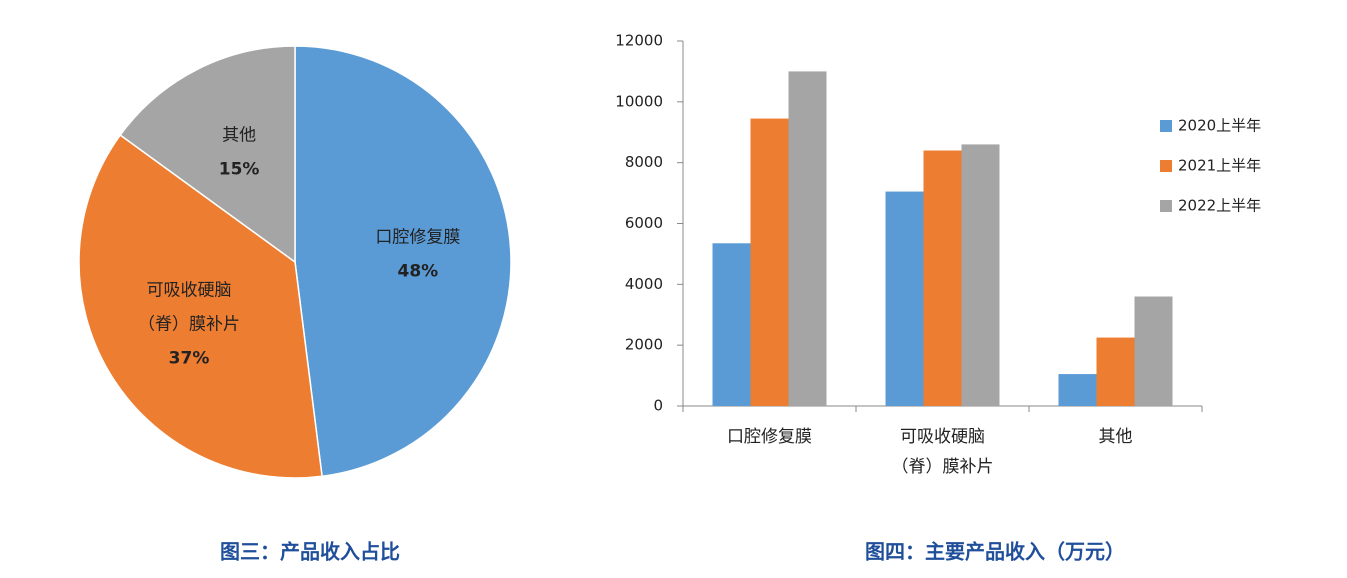 This screenshot has height=578, width=1347. Describe the element at coordinates (658, 406) in the screenshot. I see `y-tick-label: 0` at that location.